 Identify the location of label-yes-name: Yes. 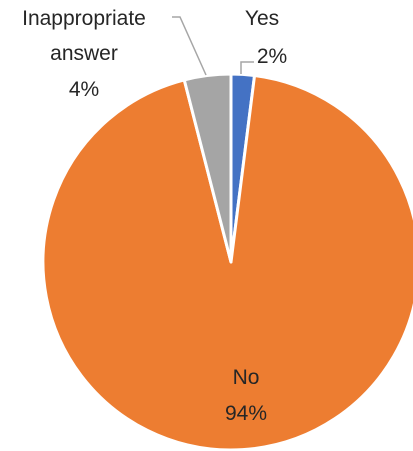
(262, 18).